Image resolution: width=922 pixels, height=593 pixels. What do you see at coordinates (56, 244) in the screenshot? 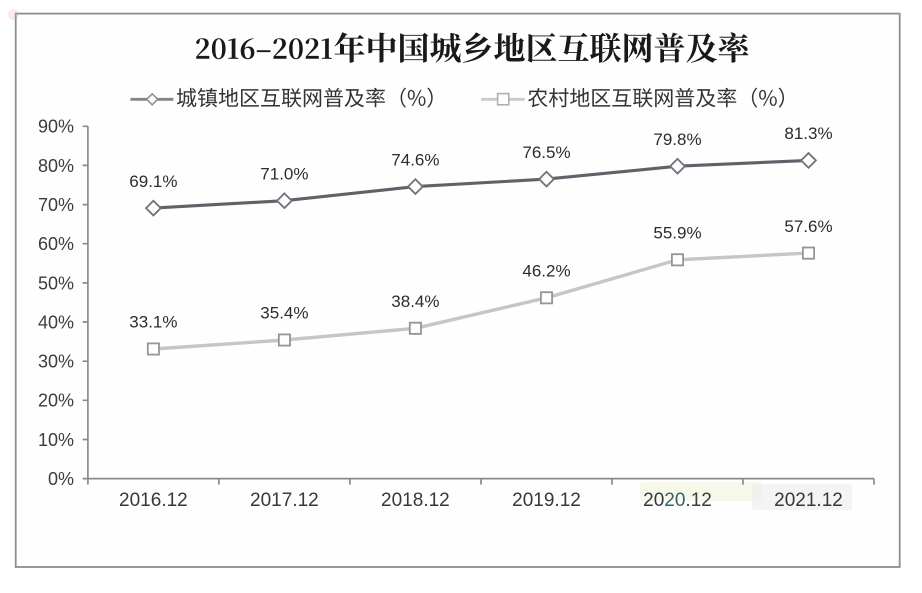
I see `svg-text: 60%` at bounding box center [56, 244].